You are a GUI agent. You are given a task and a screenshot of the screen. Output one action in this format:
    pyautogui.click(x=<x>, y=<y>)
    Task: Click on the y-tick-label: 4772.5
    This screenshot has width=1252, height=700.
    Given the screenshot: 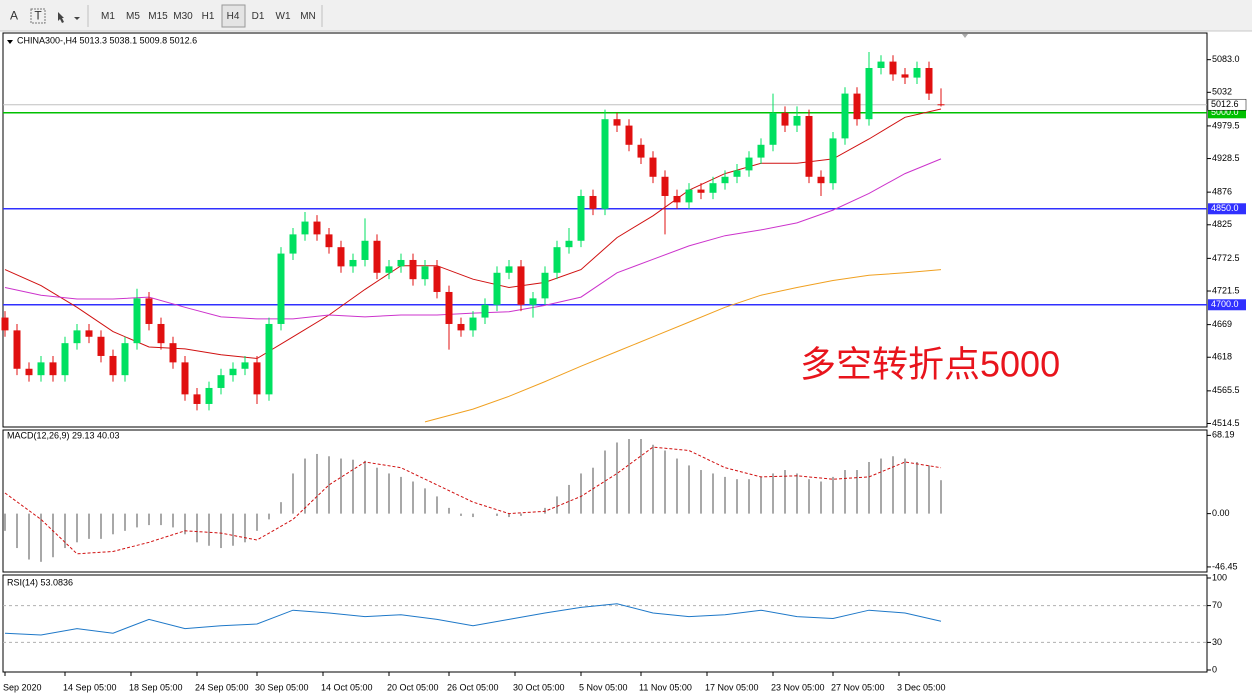 What is the action you would take?
    pyautogui.click(x=1226, y=258)
    